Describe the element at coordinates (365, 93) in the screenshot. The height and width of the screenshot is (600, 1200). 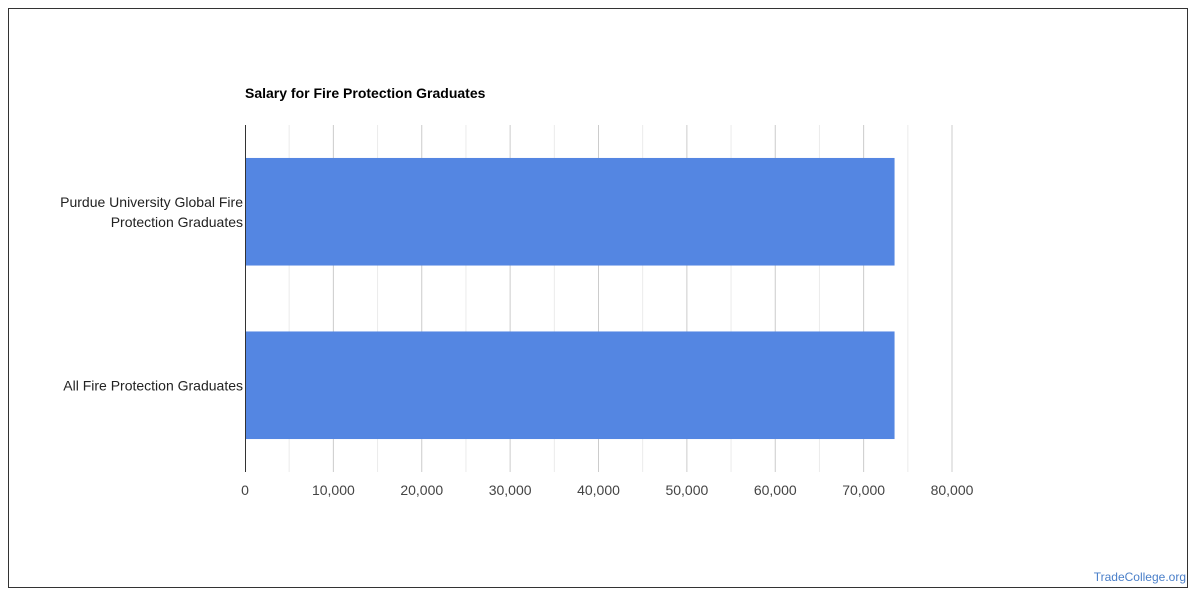
I see `chart-title: Salary for Fire Protection Graduates` at that location.